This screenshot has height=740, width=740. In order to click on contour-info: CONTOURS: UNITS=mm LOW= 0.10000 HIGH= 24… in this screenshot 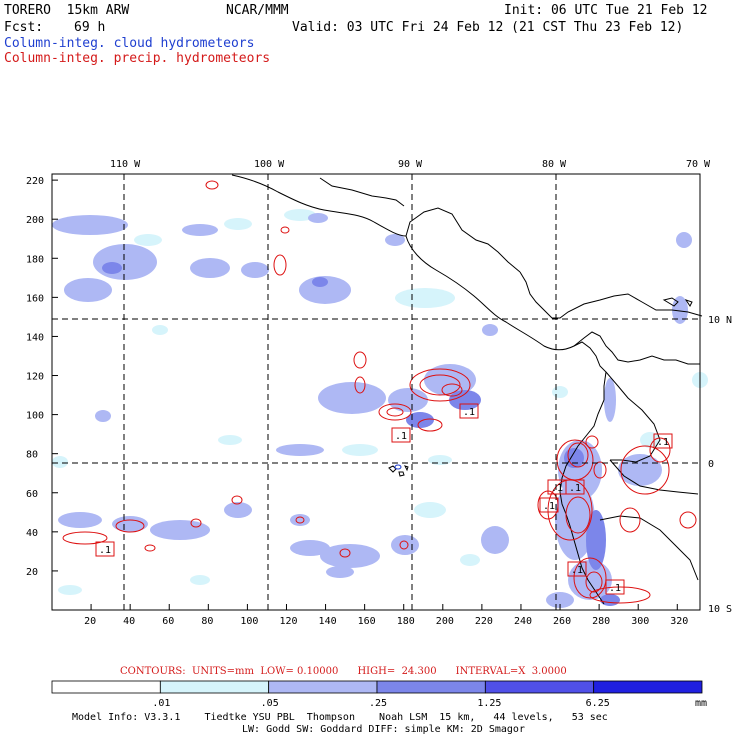, I will do `click(343, 671)`.